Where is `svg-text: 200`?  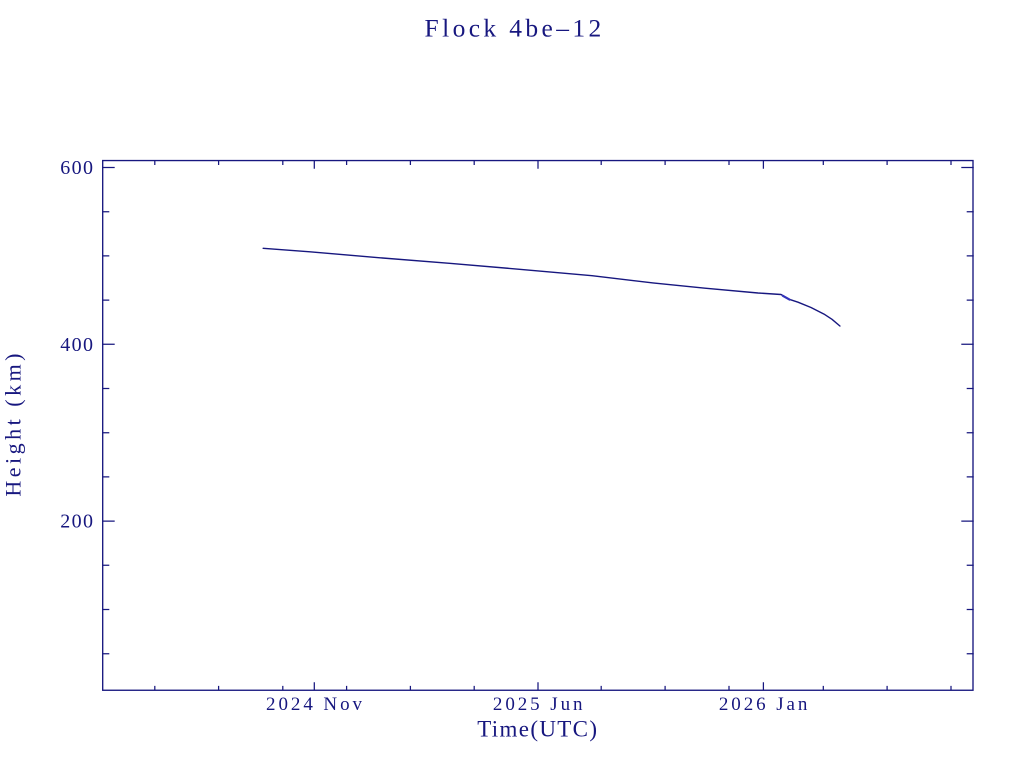
svg-text: 200 is located at coordinates (77, 522).